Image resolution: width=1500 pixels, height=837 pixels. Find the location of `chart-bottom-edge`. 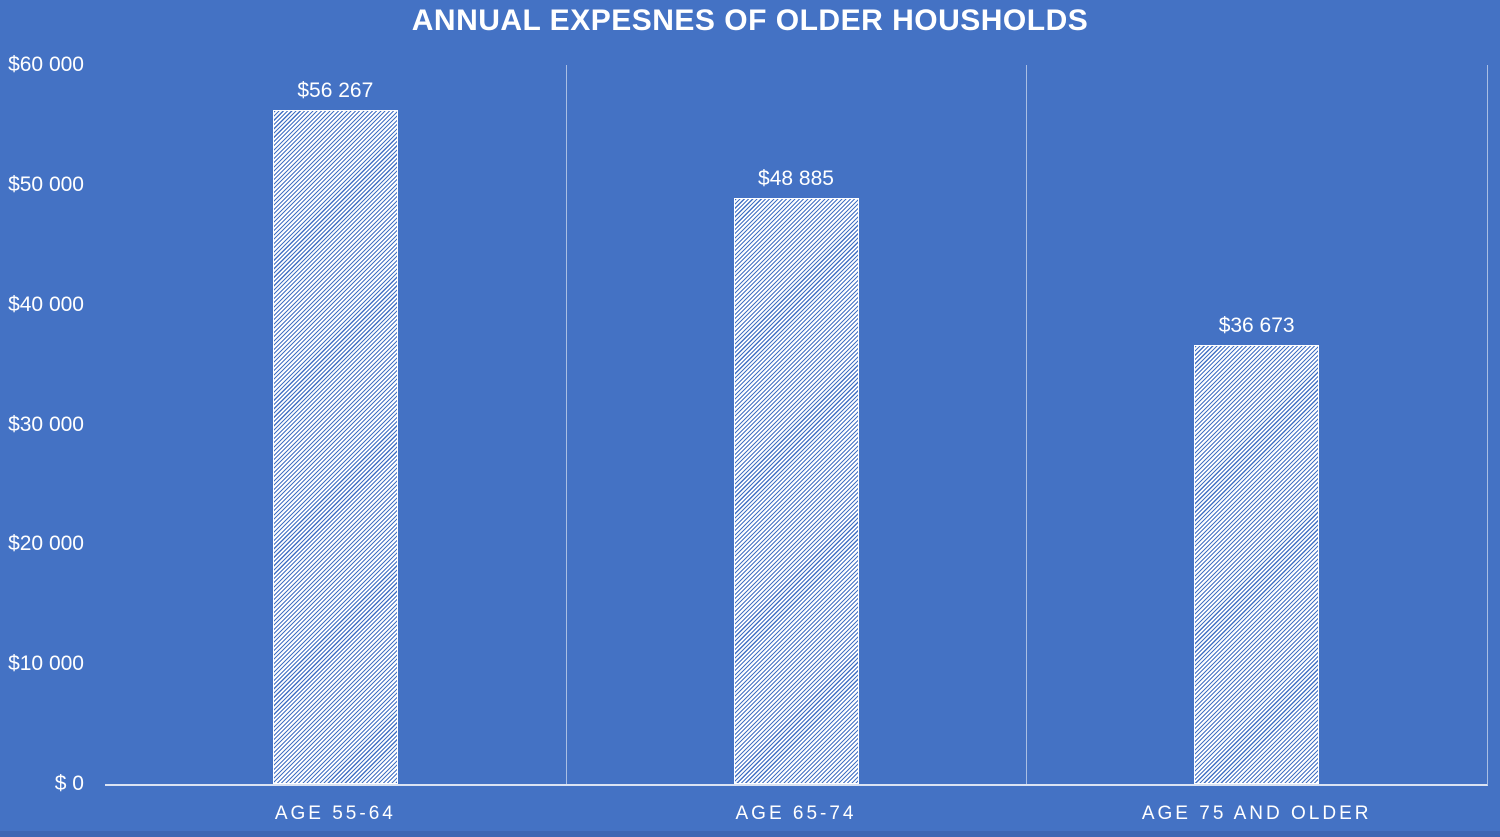

chart-bottom-edge is located at coordinates (750, 834).